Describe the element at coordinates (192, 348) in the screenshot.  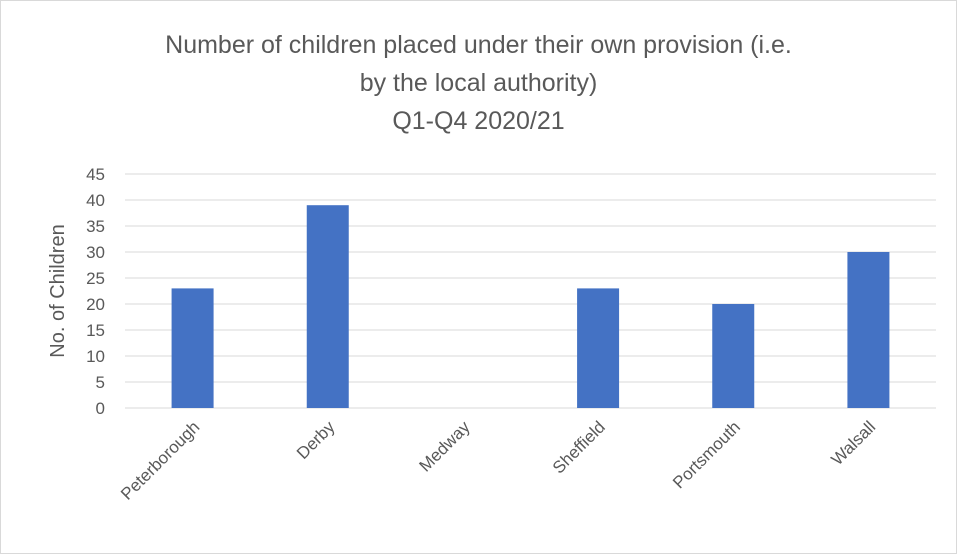
I see `bar-peterborough` at that location.